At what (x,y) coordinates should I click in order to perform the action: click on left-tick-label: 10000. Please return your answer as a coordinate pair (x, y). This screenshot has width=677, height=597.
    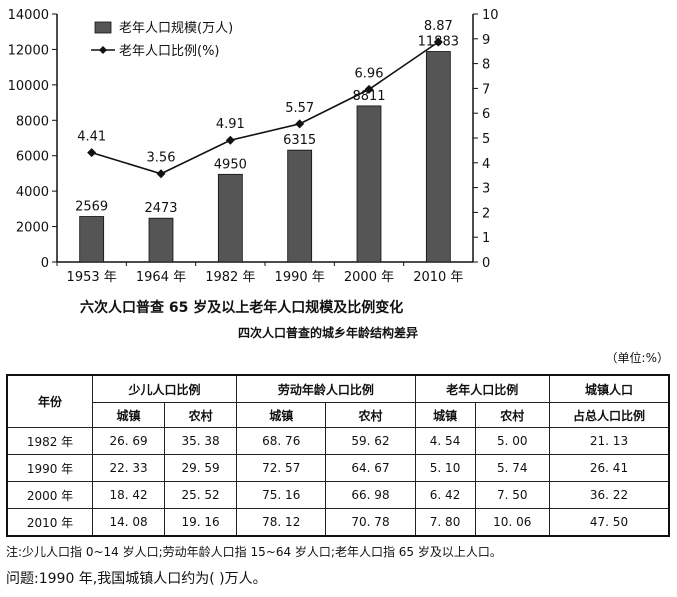
    Looking at the image, I should click on (28, 86).